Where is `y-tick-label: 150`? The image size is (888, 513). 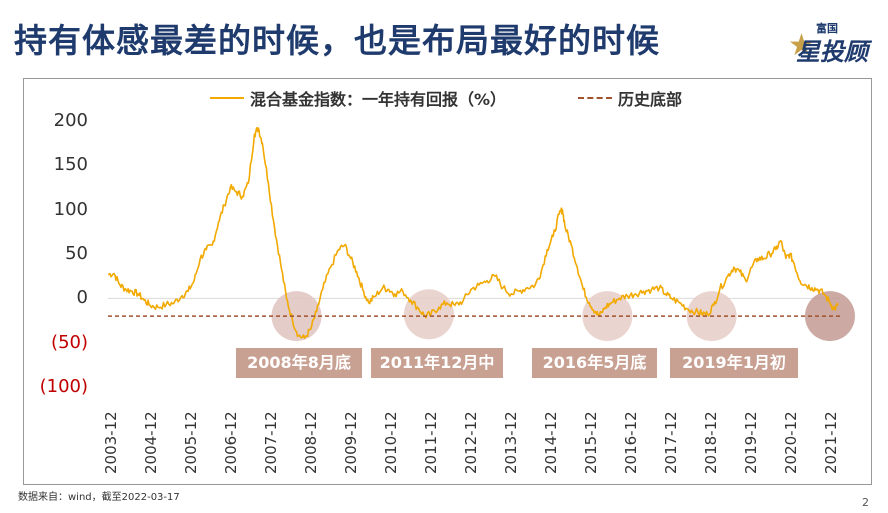 y-tick-label: 150 is located at coordinates (70, 165).